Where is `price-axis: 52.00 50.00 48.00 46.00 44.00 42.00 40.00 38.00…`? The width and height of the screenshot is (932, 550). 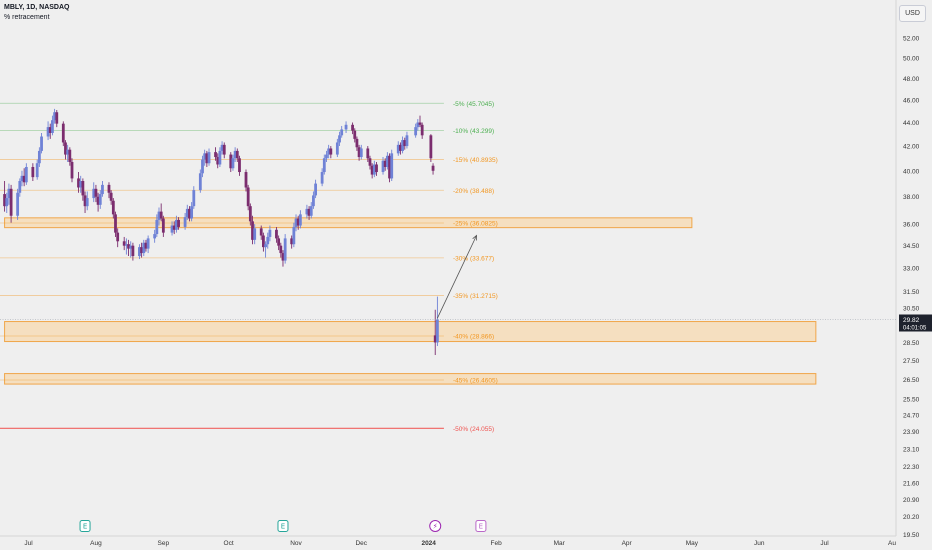
price-axis: 52.00 50.00 48.00 46.00 44.00 42.00 40.00 38.00… is located at coordinates (911, 287).